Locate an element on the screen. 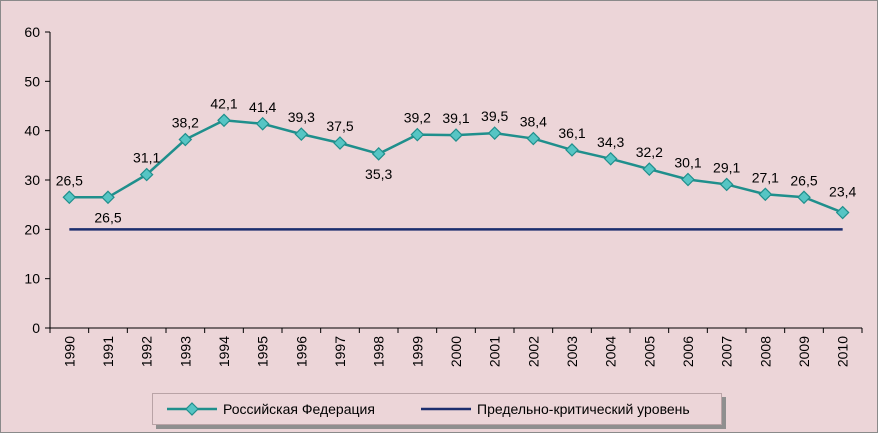 The height and width of the screenshot is (433, 878). x-tick-label: 2000 is located at coordinates (456, 351).